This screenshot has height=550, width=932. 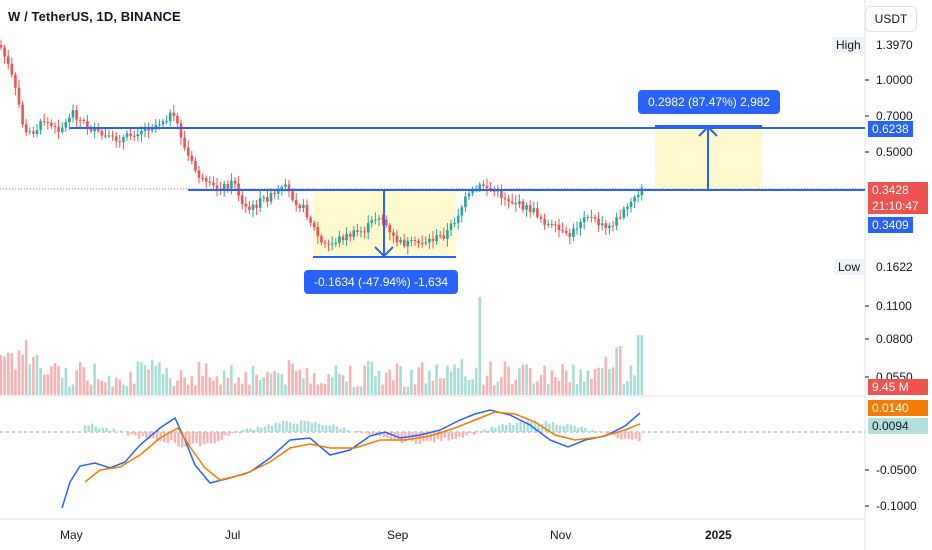 What do you see at coordinates (718, 535) in the screenshot?
I see `time-tick: 2025` at bounding box center [718, 535].